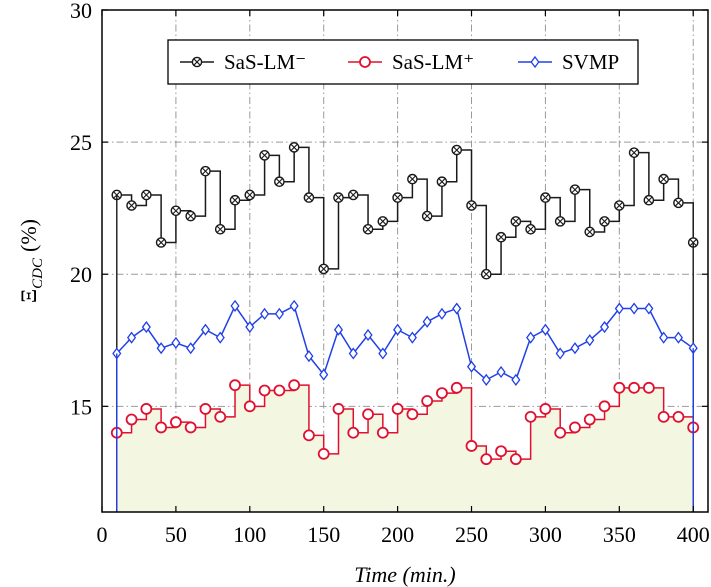  What do you see at coordinates (365, 62) in the screenshot?
I see `legend-marker-sas-lm-plus` at bounding box center [365, 62].